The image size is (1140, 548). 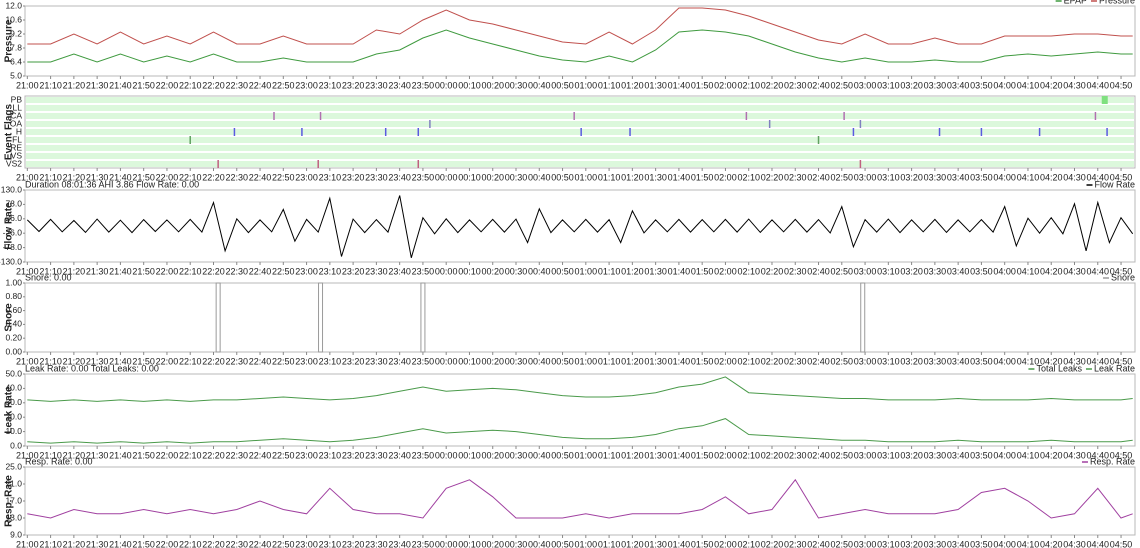 What do you see at coordinates (13, 310) in the screenshot?
I see `y-tick-label: 0.60` at bounding box center [13, 310].